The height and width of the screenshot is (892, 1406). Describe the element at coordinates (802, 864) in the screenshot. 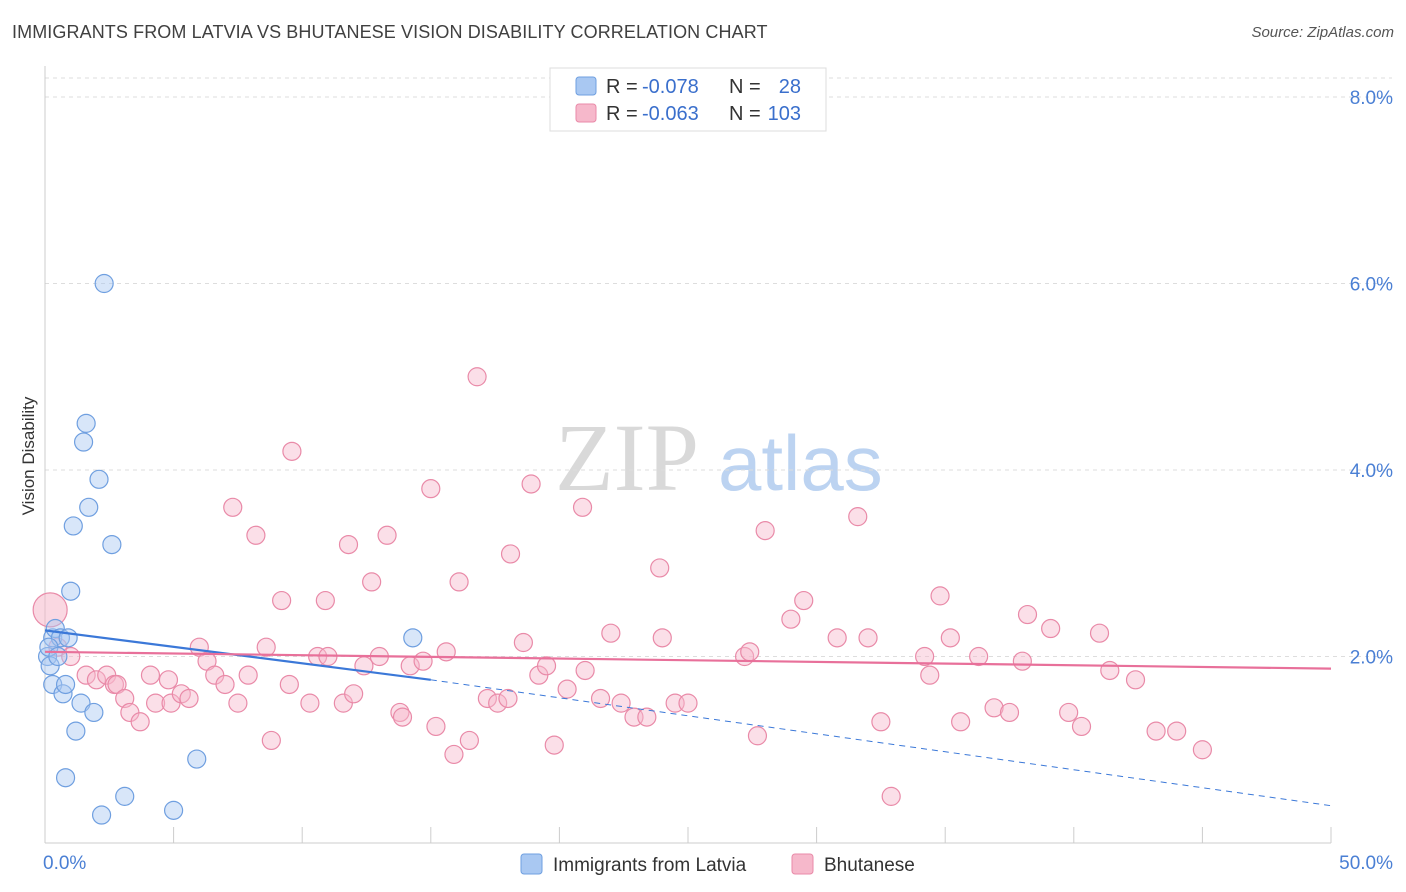

I see `series-legend-swatch-bhutanese` at that location.